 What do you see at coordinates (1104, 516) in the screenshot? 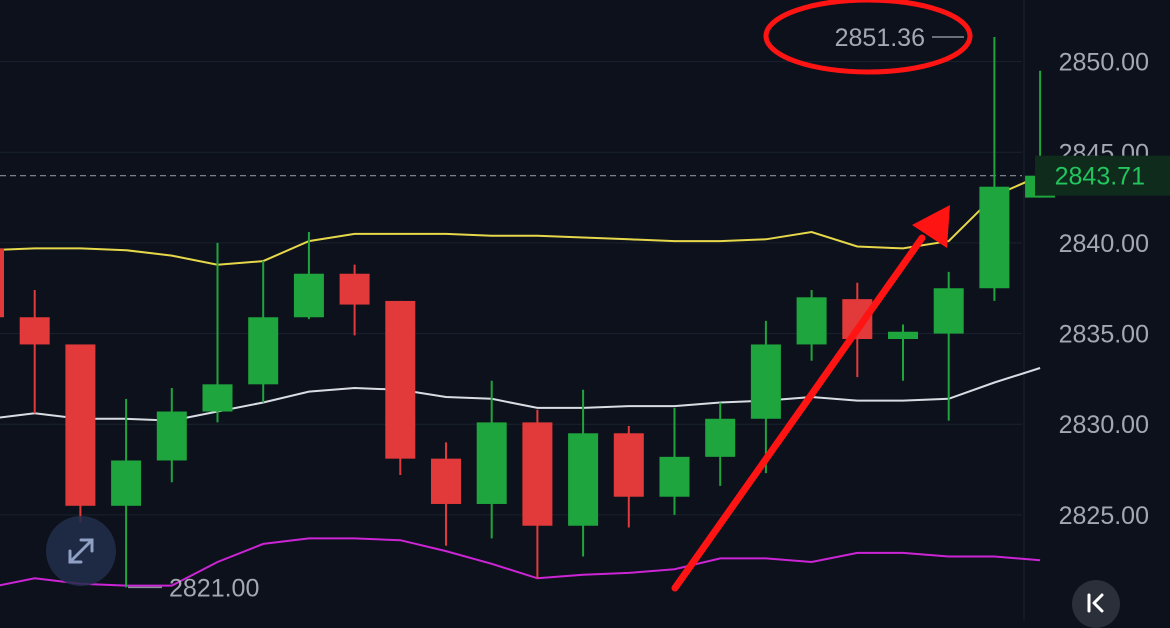
I see `y-tick-label-5: 2825.00` at bounding box center [1104, 516].